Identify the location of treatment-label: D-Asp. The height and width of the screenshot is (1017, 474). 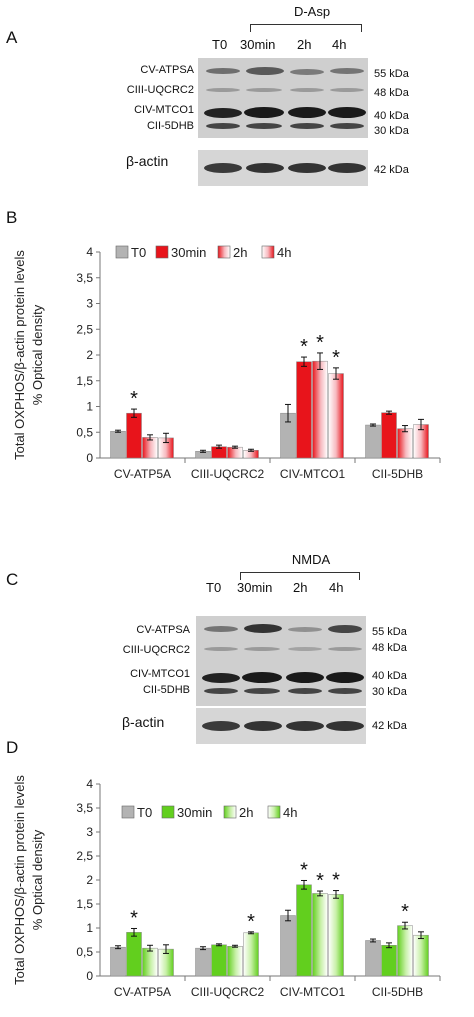
(312, 11).